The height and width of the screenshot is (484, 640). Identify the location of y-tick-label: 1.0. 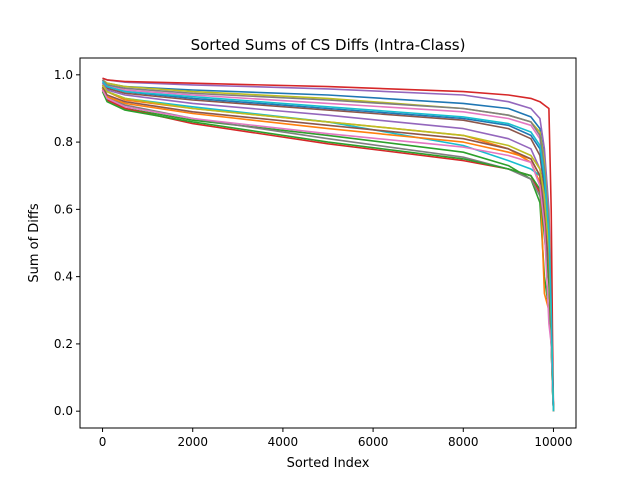
(63, 75).